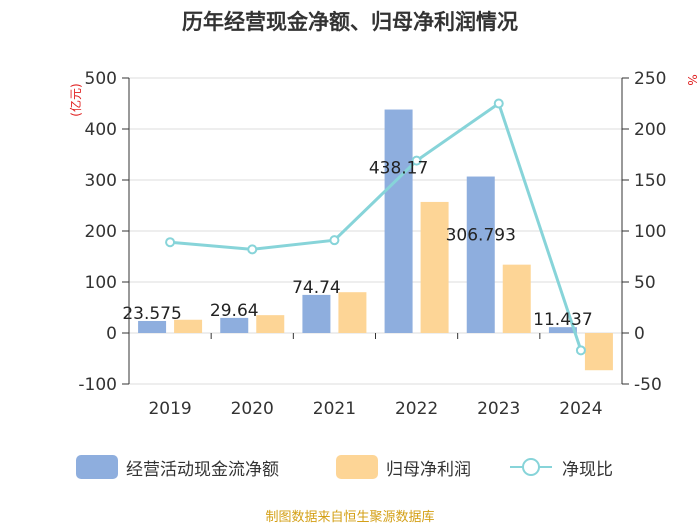  What do you see at coordinates (428, 469) in the screenshot?
I see `legend-label-net-profit: 归母净利润` at bounding box center [428, 469].